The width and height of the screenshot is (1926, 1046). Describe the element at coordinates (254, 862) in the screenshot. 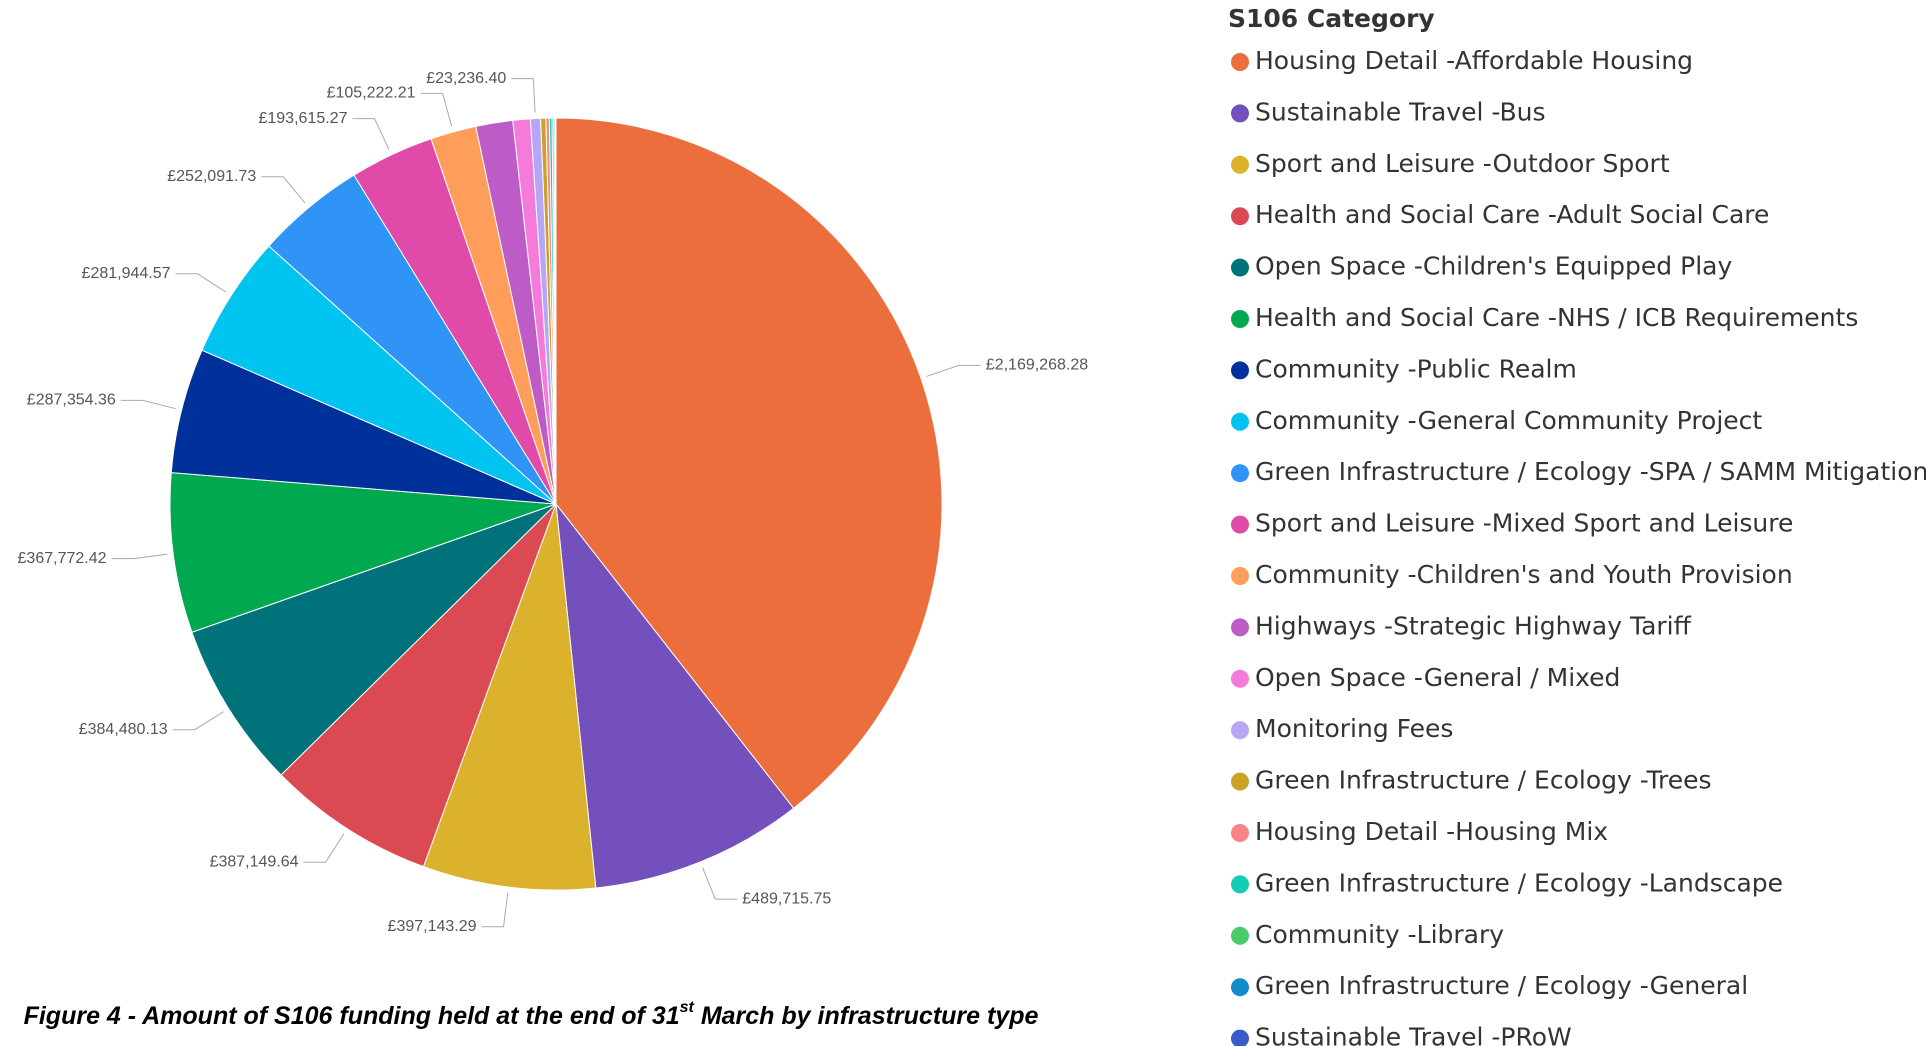

I see `data-label: £387,149.64` at that location.